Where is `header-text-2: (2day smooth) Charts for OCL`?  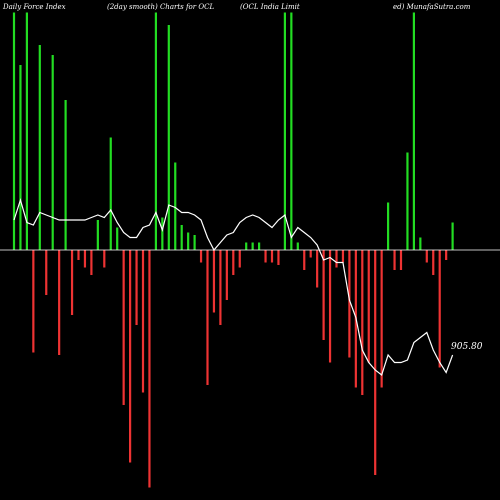 header-text-2: (2day smooth) Charts for OCL is located at coordinates (160, 7).